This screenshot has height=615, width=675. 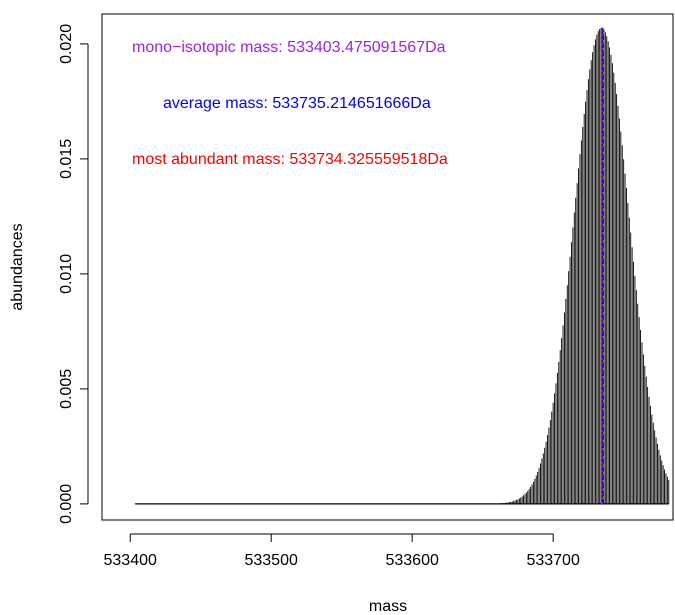 I want to click on y-axis-title: abundances, so click(x=17, y=266).